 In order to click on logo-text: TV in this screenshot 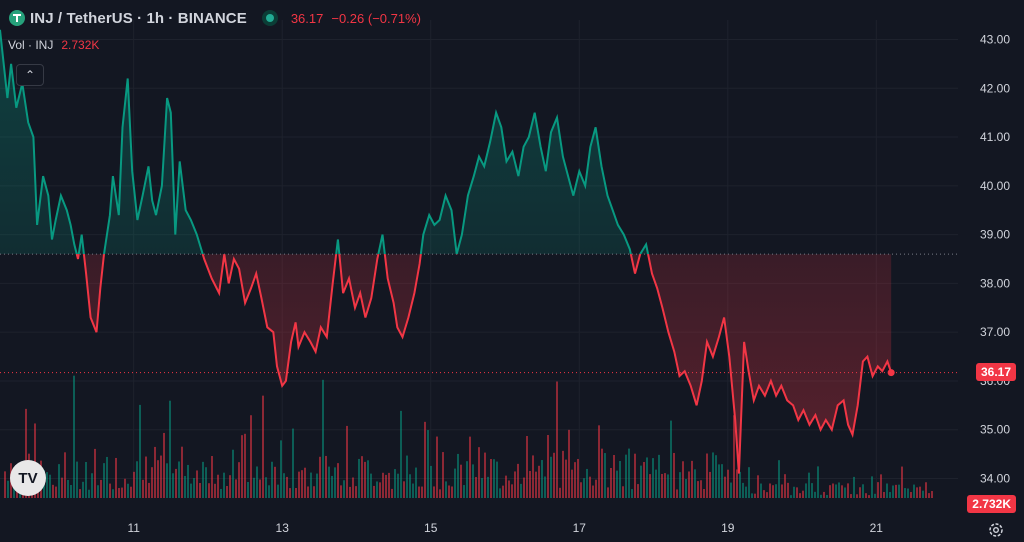, I will do `click(28, 478)`.